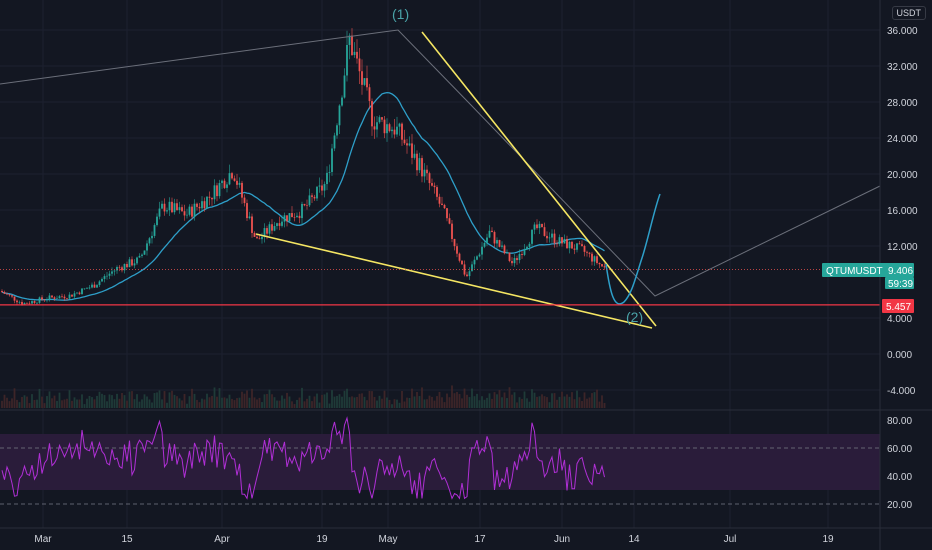  I want to click on support-price: 5.457, so click(898, 307).